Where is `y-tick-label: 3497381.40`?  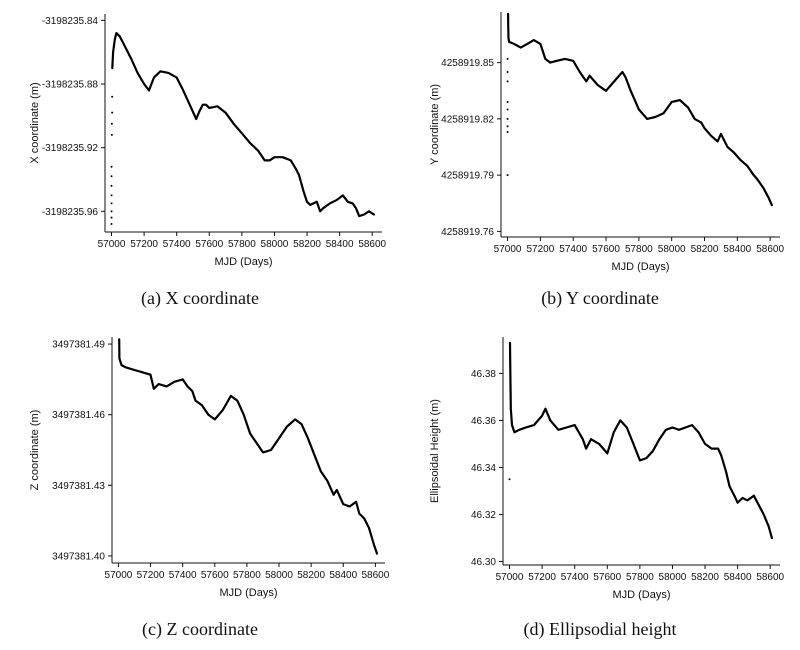 y-tick-label: 3497381.40 is located at coordinates (78, 556).